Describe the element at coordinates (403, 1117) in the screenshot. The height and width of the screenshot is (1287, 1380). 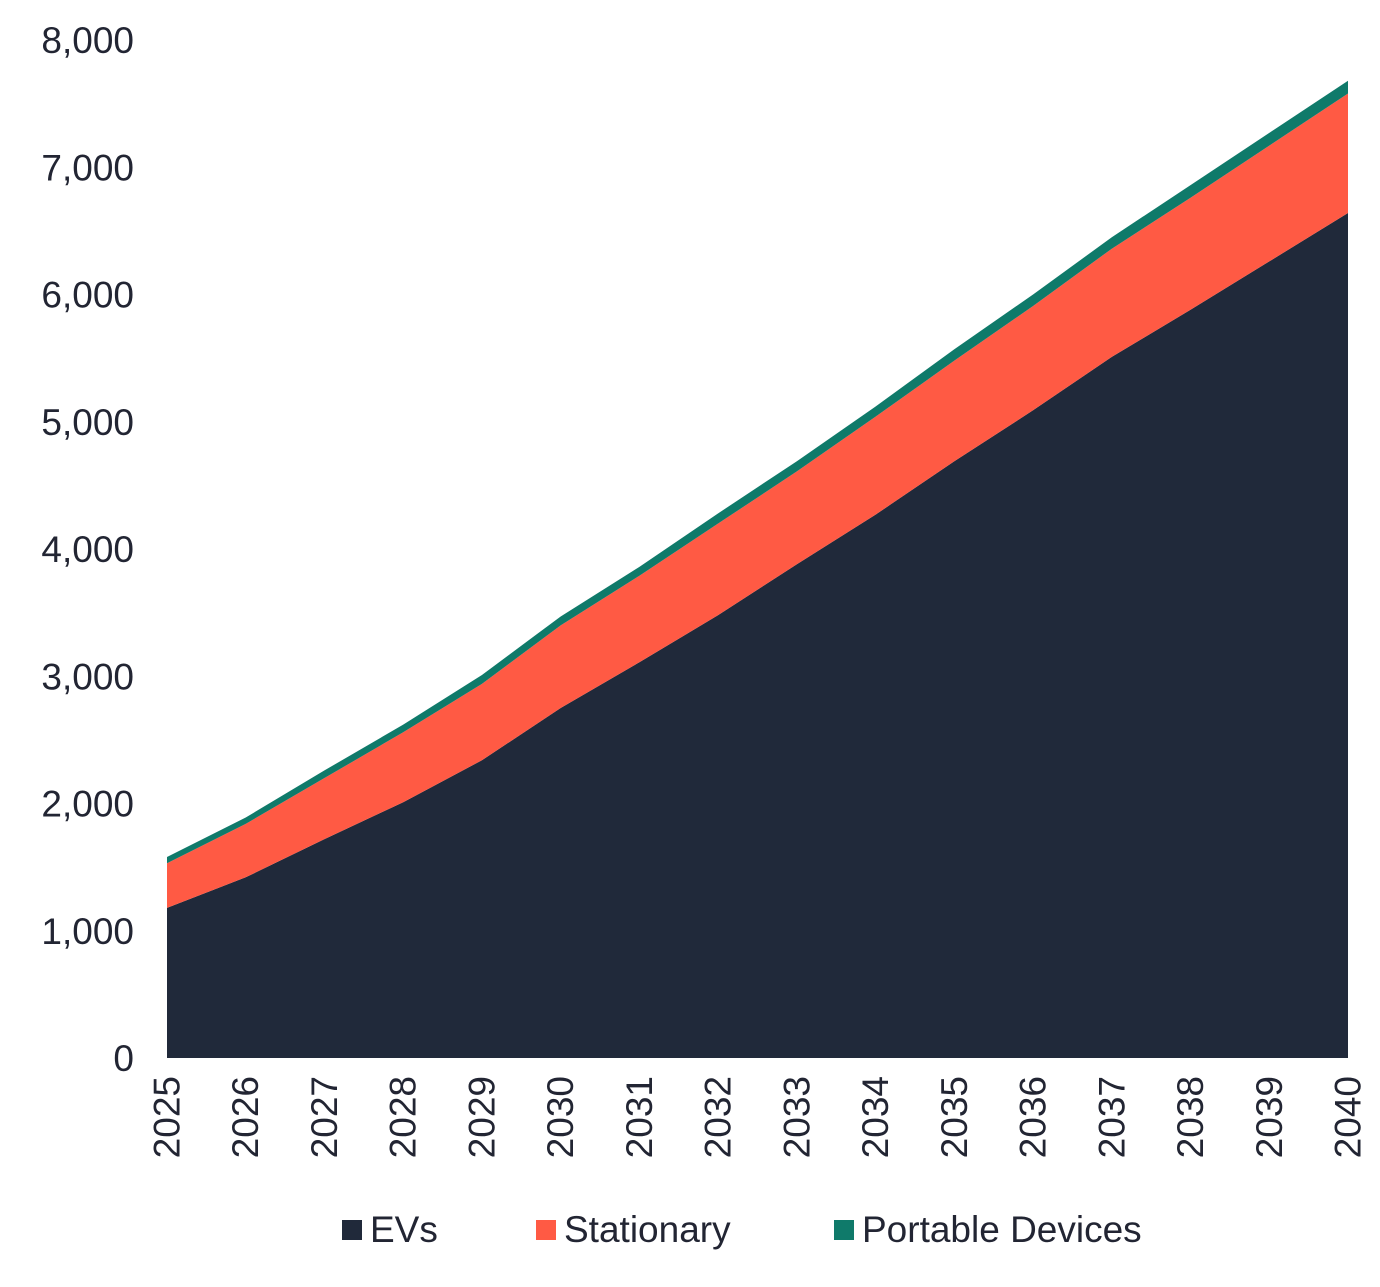
I see `x-tick-label: 2028` at that location.